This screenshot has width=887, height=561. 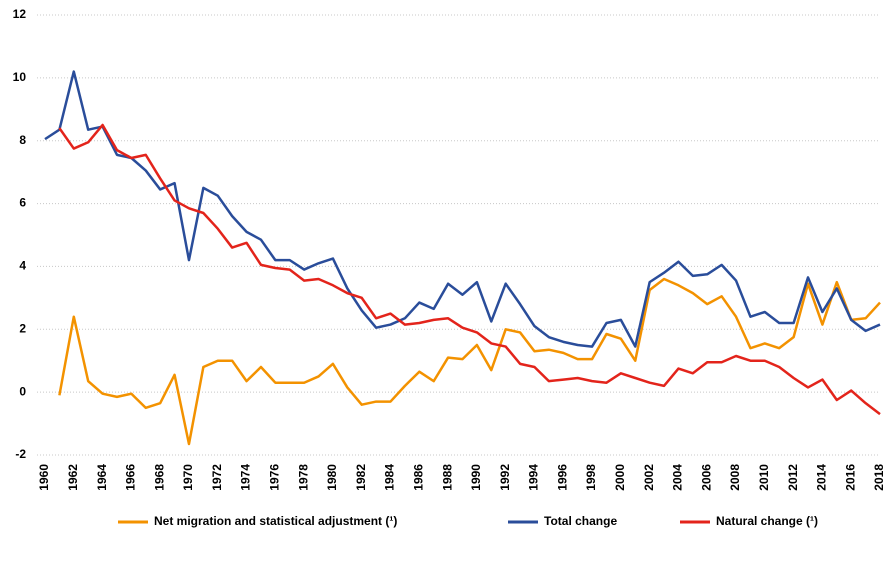 I want to click on x-tick-label: 2000, so click(x=620, y=477).